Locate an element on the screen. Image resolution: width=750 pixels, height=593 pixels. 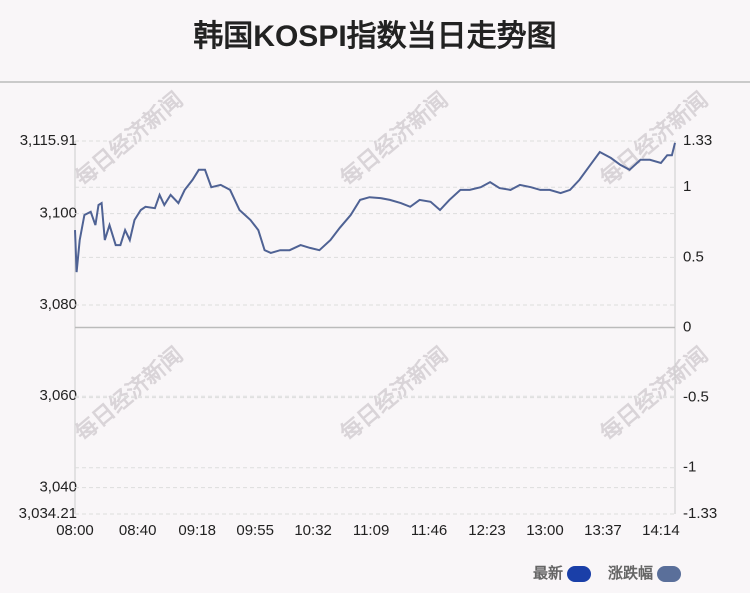
x-tick-label: 11:09 is located at coordinates (371, 530).